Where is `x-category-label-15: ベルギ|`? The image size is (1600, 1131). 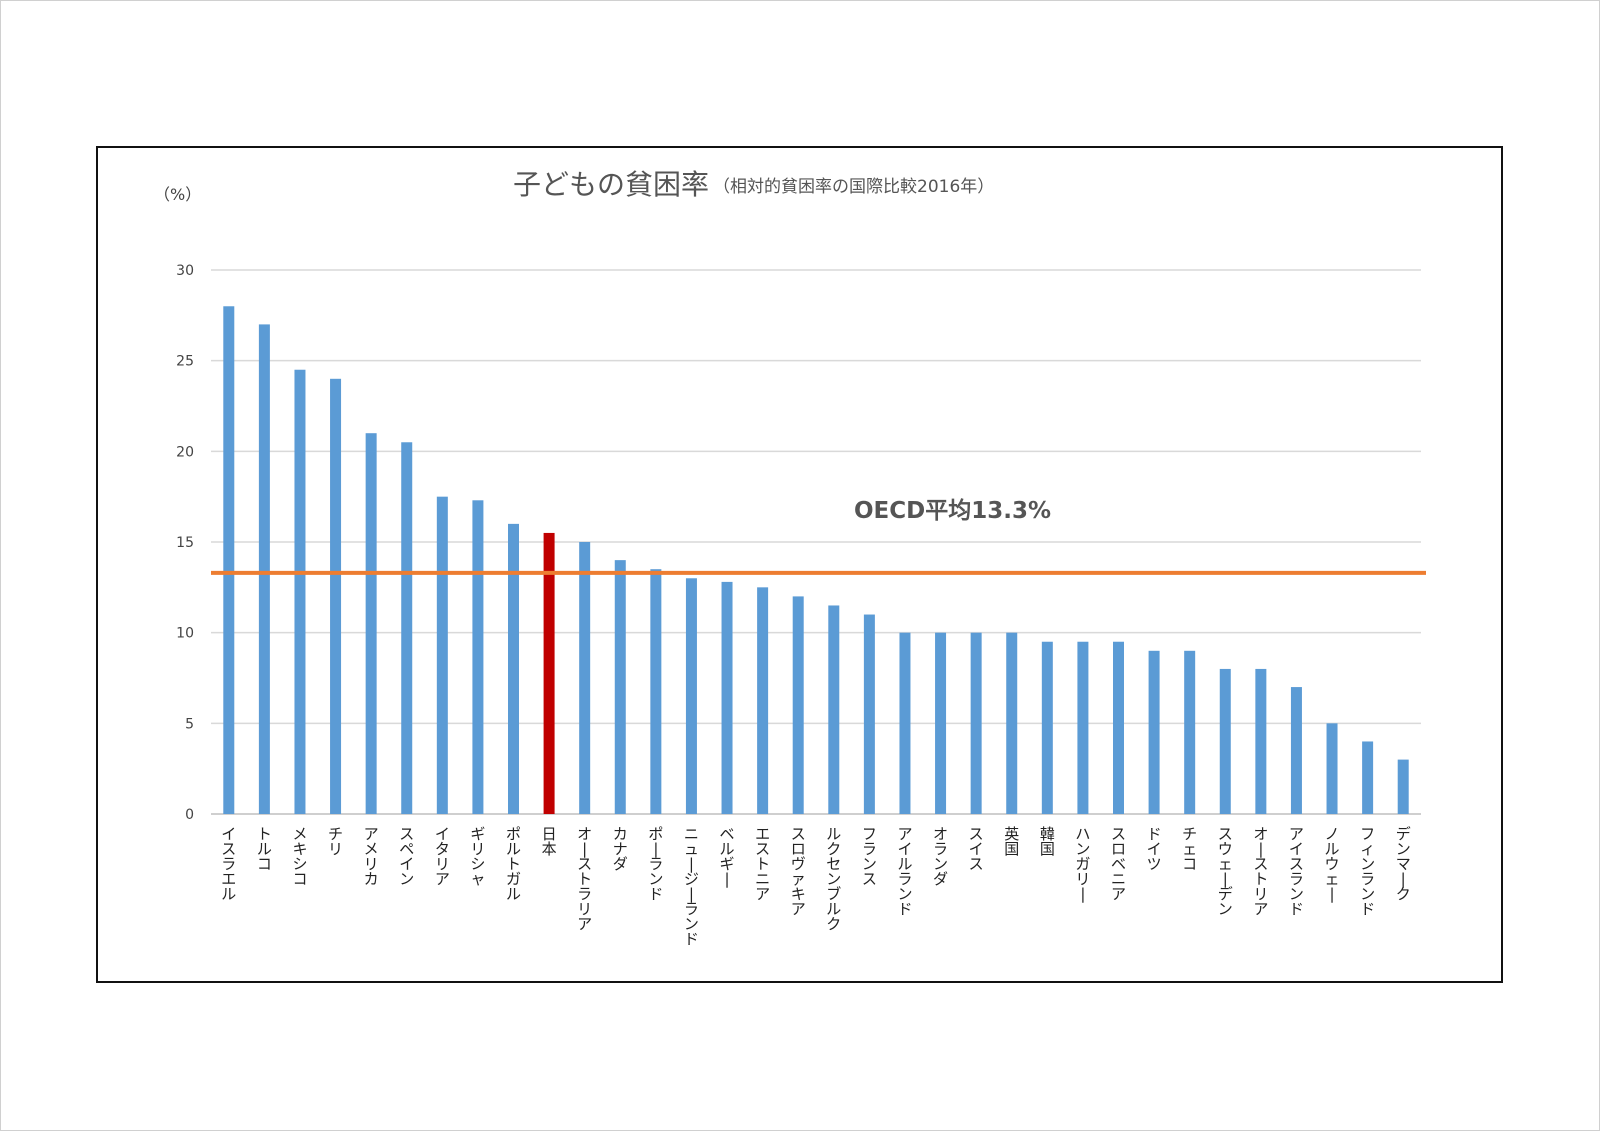
x-category-label-15: ベルギ| is located at coordinates (727, 856).